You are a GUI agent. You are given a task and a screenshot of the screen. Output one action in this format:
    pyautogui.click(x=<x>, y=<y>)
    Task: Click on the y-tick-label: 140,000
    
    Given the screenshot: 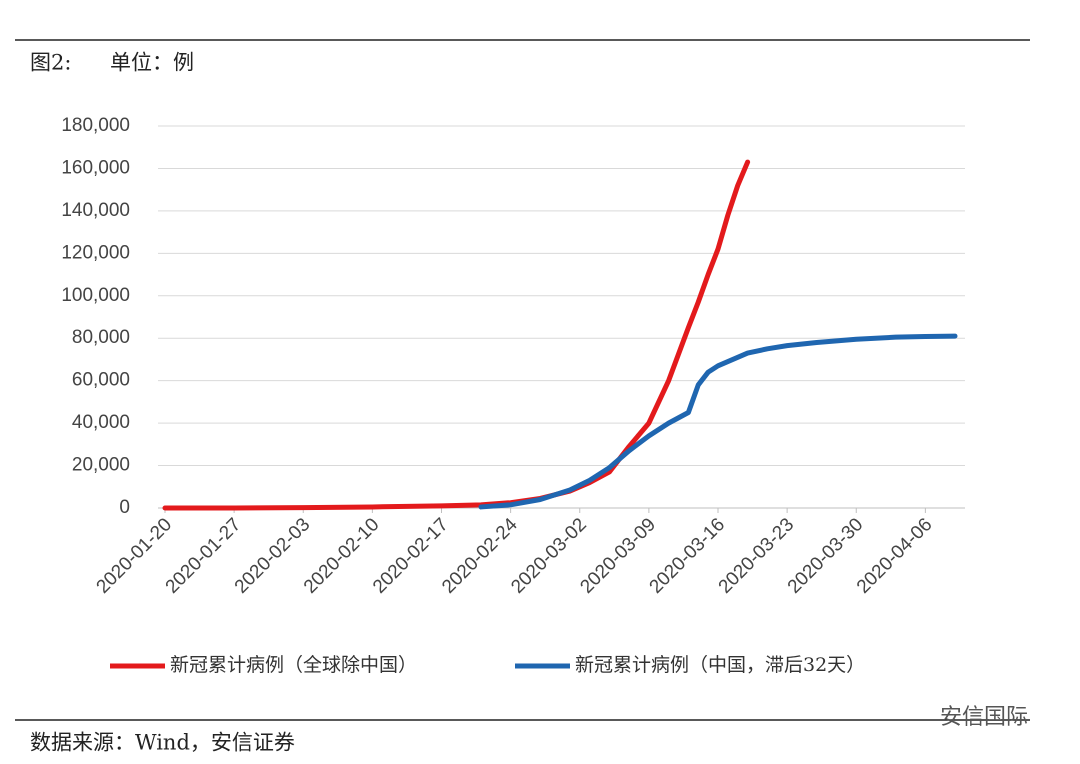 What is the action you would take?
    pyautogui.click(x=95, y=210)
    